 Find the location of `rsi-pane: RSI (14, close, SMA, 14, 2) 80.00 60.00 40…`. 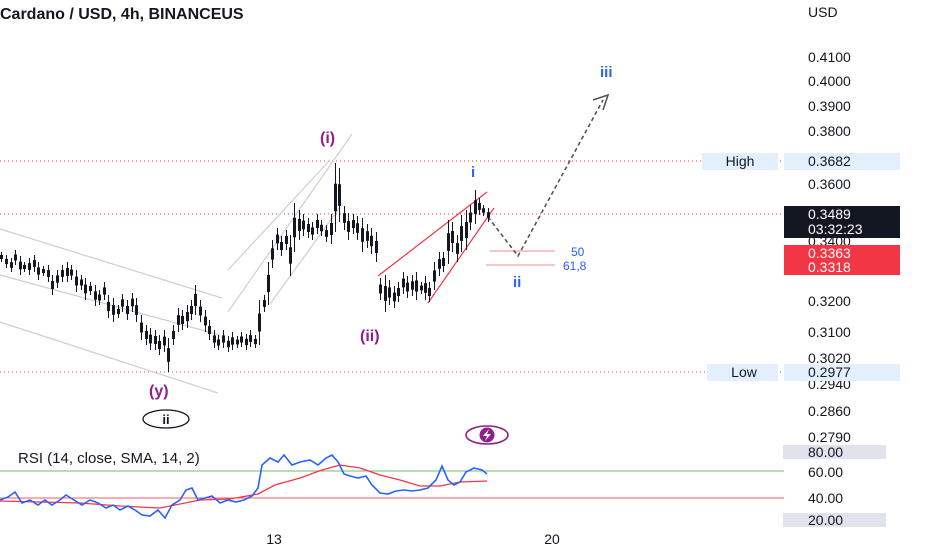

rsi-pane: RSI (14, close, SMA, 14, 2) 80.00 60.00 40… is located at coordinates (443, 486).